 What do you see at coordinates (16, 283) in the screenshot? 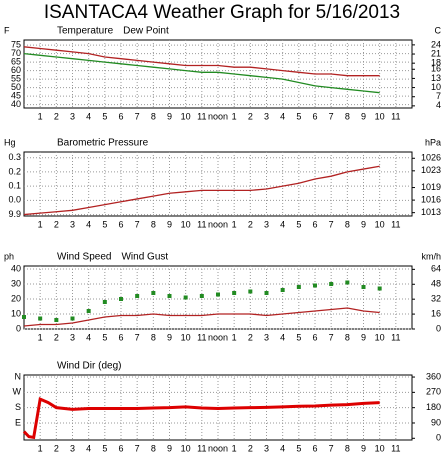
I see `y-tick-label: 30` at bounding box center [16, 283].